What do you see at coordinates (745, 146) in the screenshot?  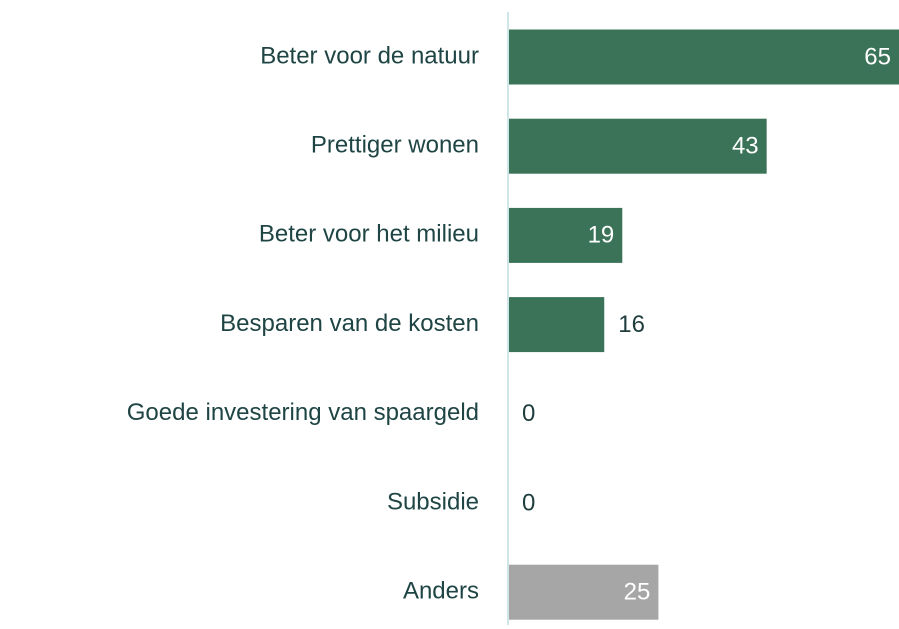 I see `data-label: 43` at bounding box center [745, 146].